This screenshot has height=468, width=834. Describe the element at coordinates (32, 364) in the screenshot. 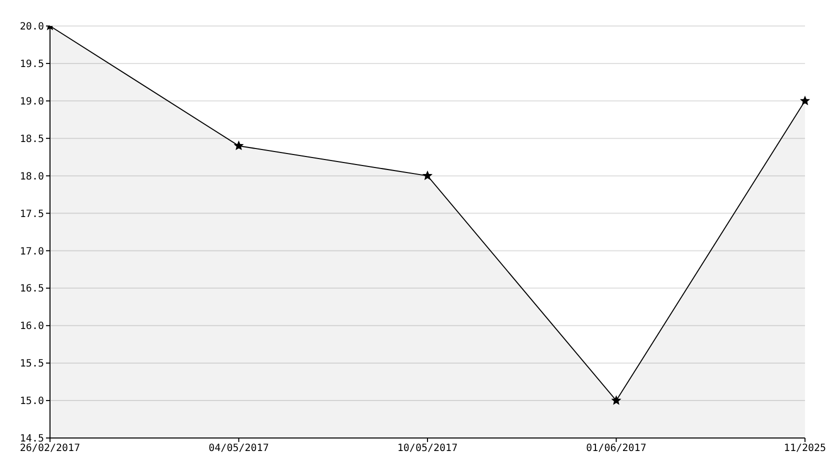

I see `y-tick-label: 15.5` at that location.